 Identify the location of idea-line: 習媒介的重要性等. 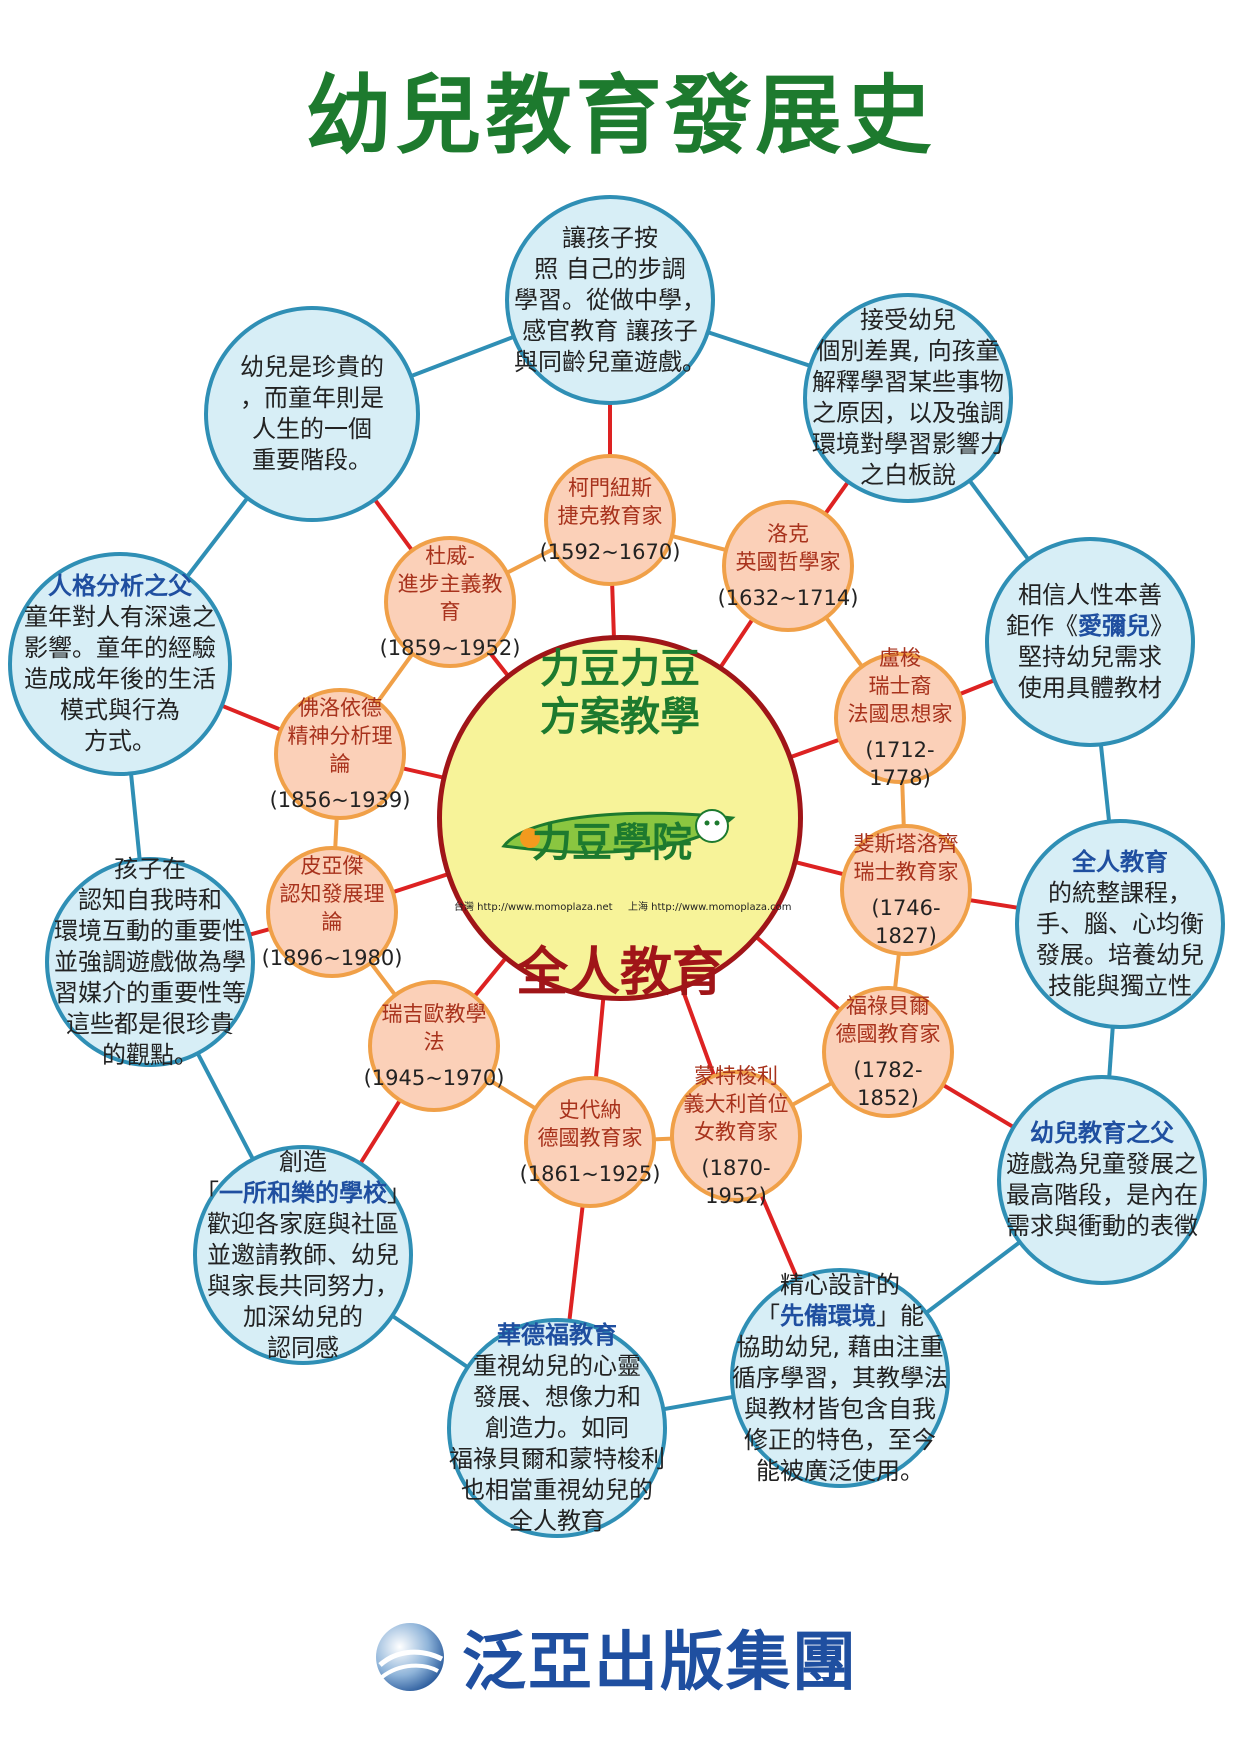
(150, 992).